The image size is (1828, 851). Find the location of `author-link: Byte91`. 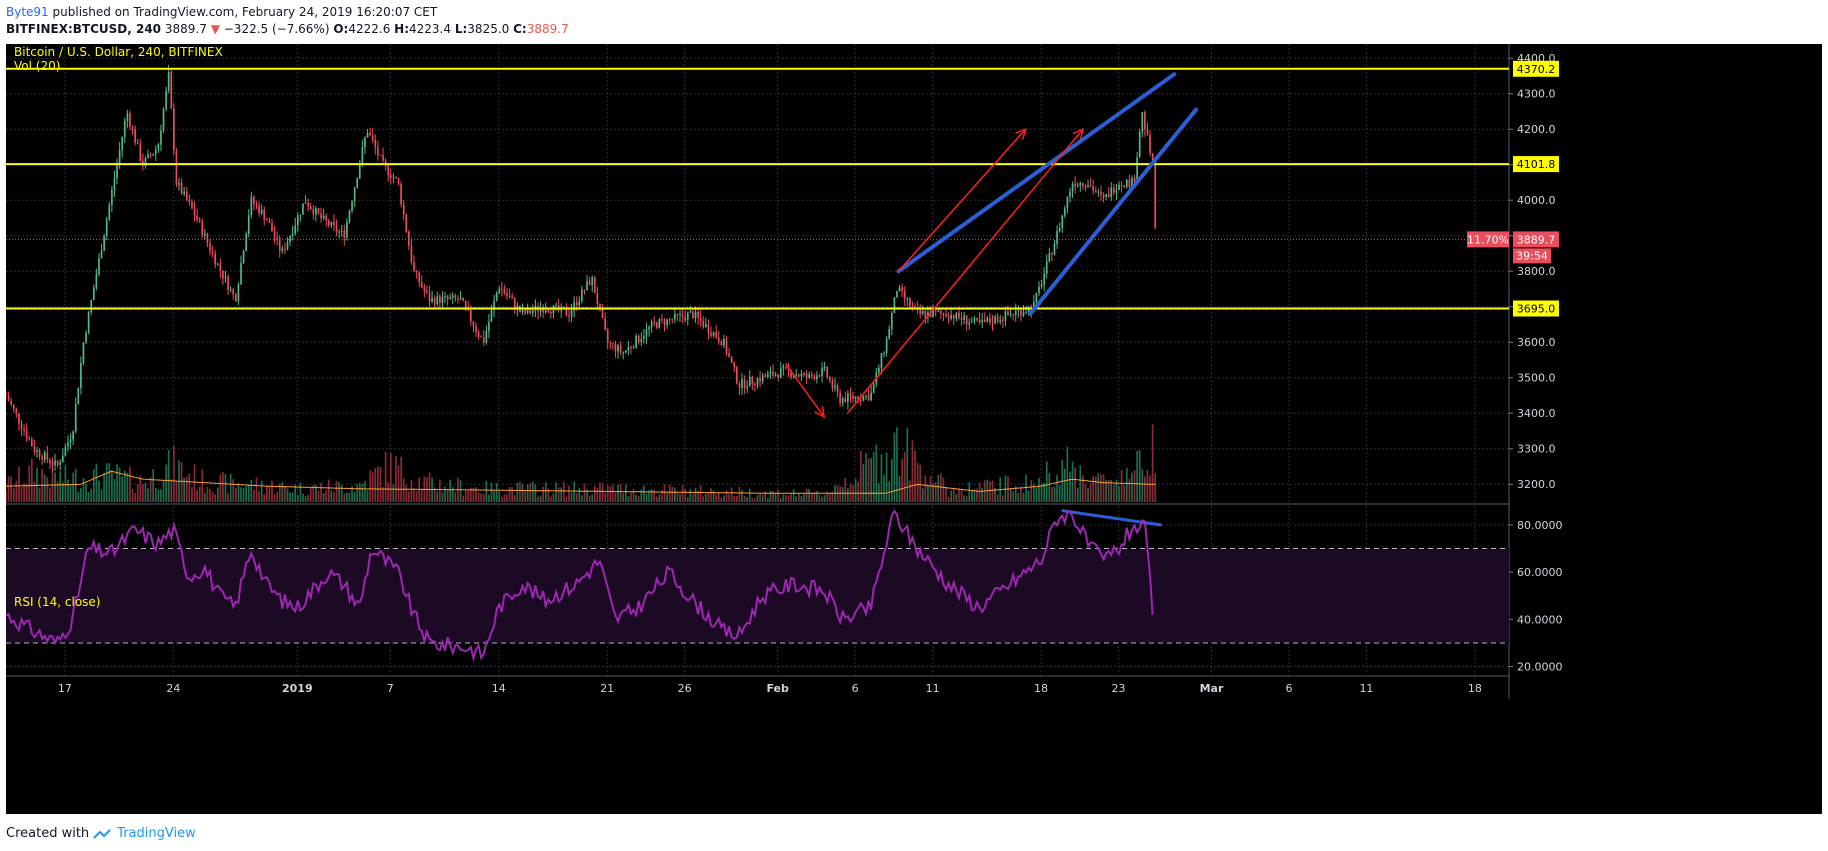

author-link: Byte91 is located at coordinates (27, 12).